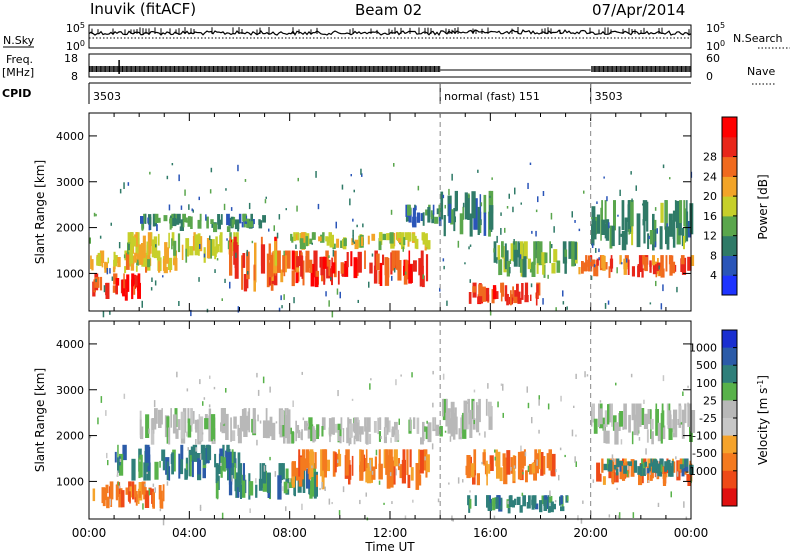 The image size is (800, 554). What do you see at coordinates (758, 38) in the screenshot?
I see `nsearch-label: N.Search` at bounding box center [758, 38].